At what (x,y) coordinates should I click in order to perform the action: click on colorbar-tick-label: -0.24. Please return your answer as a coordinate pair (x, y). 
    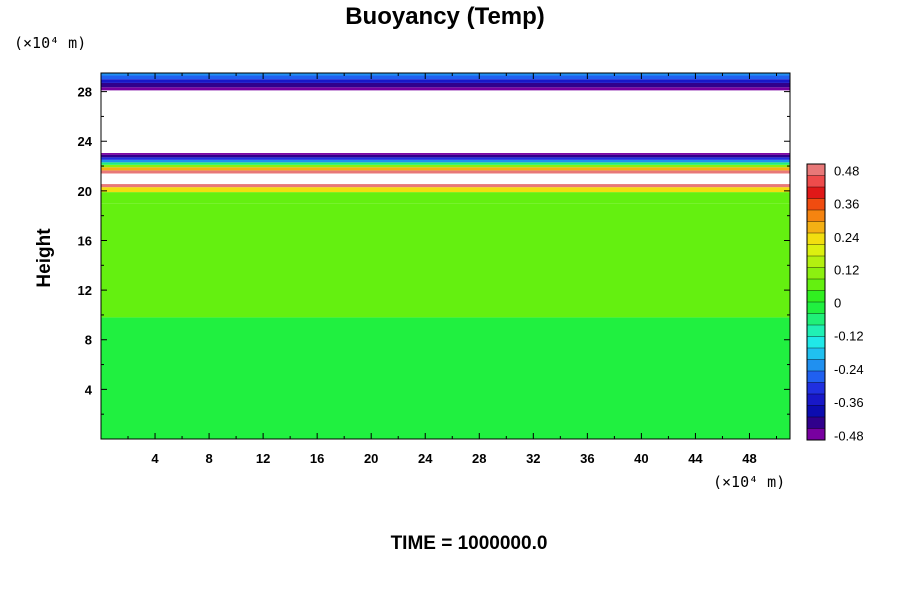
    Looking at the image, I should click on (849, 369).